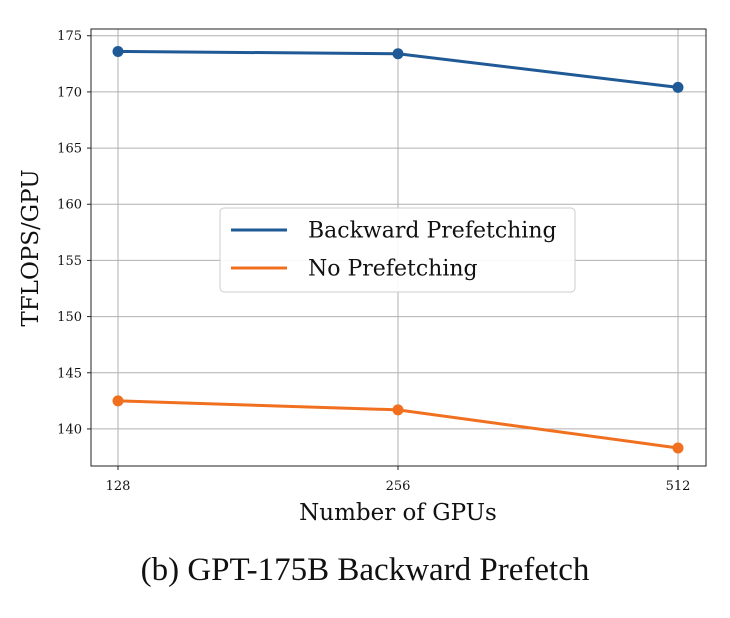 The height and width of the screenshot is (618, 730). I want to click on legend-label: No Prefetching, so click(393, 269).